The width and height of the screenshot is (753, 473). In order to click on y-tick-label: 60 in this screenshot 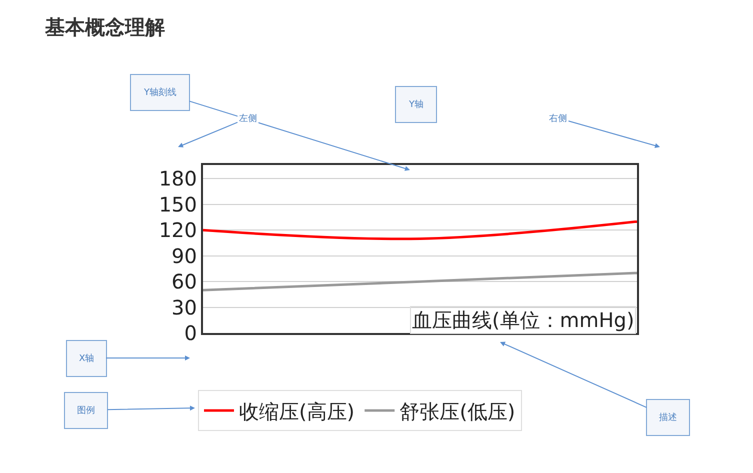, I will do `click(184, 282)`.